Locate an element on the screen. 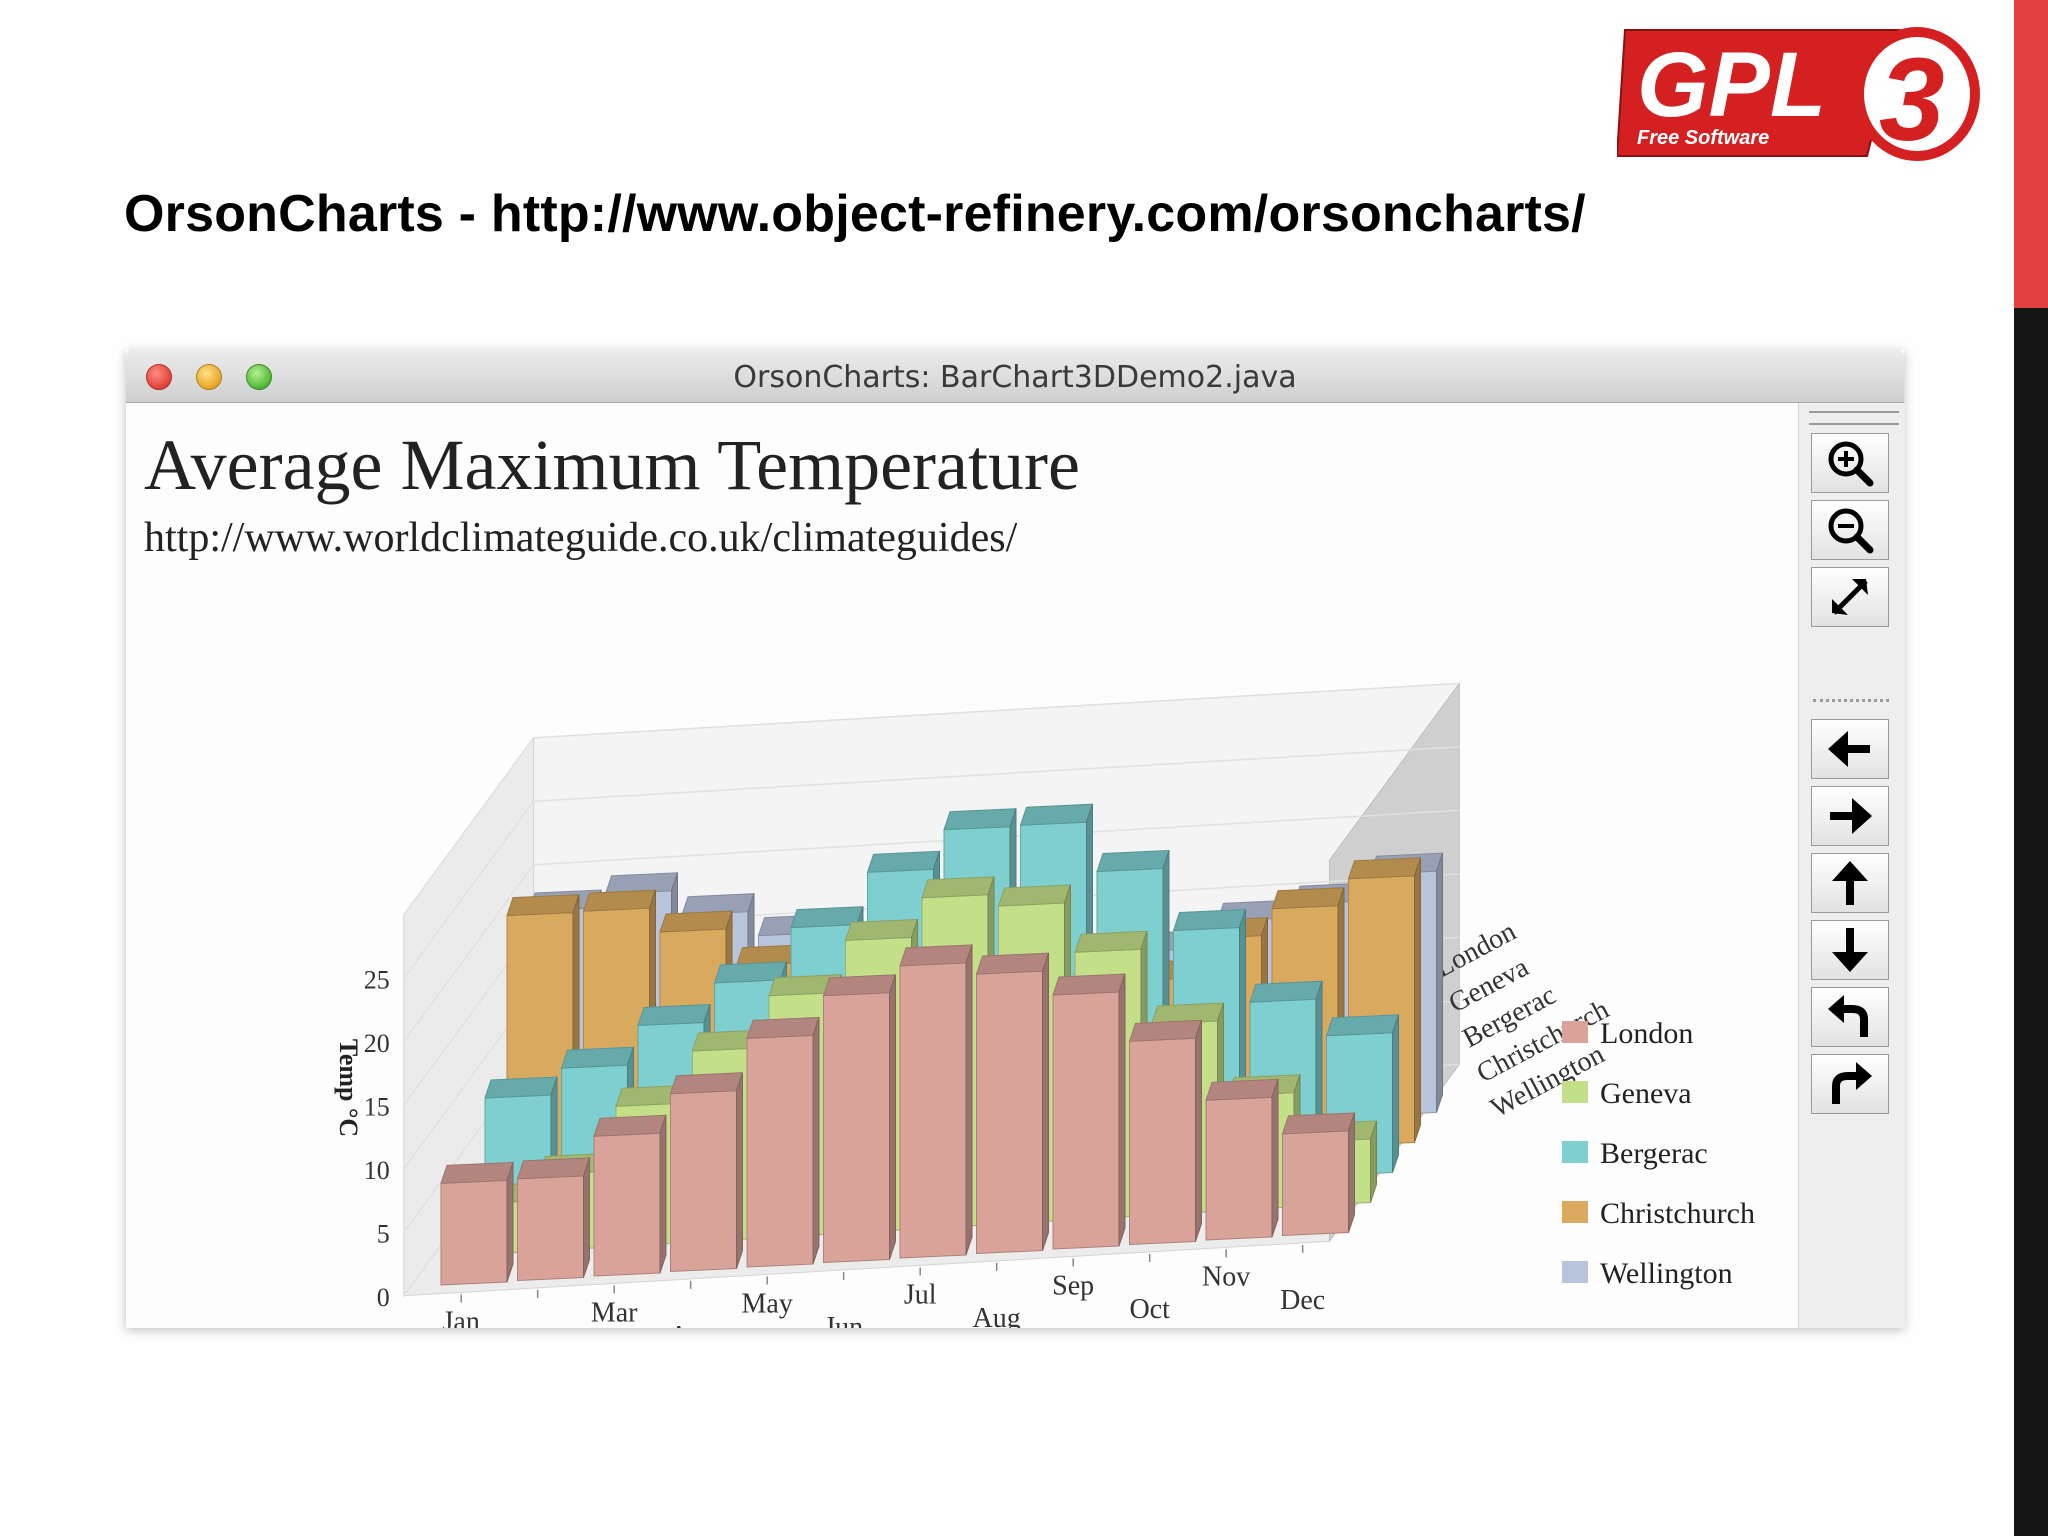 This screenshot has width=2048, height=1536. y-tick-label: 25 is located at coordinates (377, 979).